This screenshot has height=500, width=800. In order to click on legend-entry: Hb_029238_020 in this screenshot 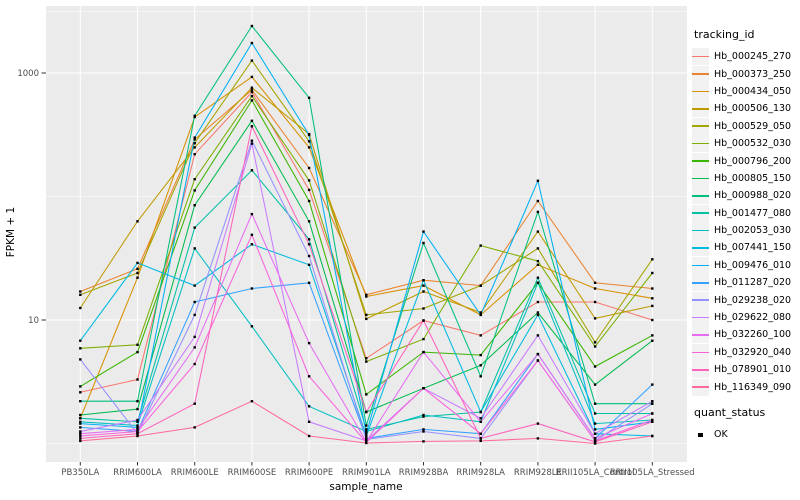, I will do `click(746, 300)`.